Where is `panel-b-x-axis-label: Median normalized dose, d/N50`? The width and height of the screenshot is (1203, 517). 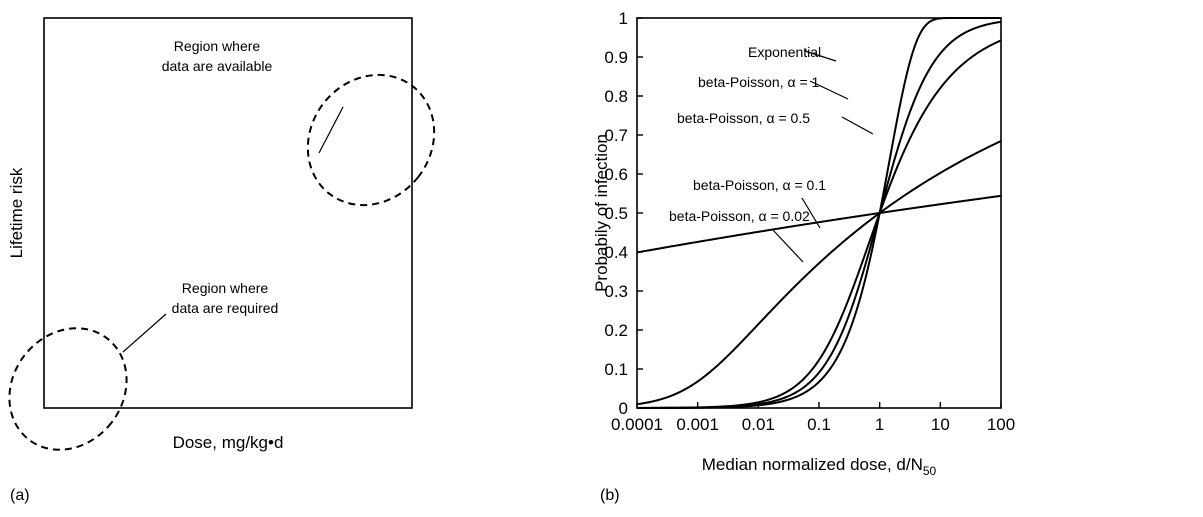
panel-b-x-axis-label: Median normalized dose, d/N50 is located at coordinates (819, 466).